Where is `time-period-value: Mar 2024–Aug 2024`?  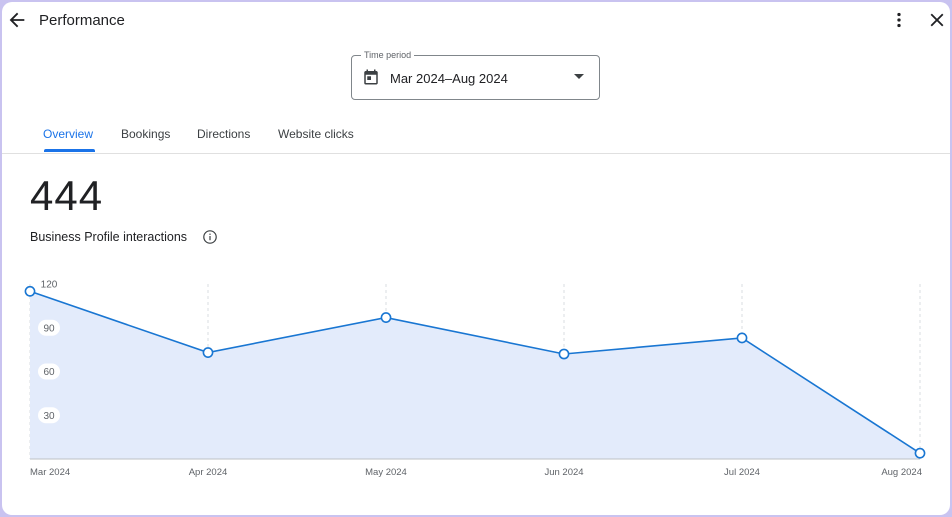
time-period-value: Mar 2024–Aug 2024 is located at coordinates (449, 78).